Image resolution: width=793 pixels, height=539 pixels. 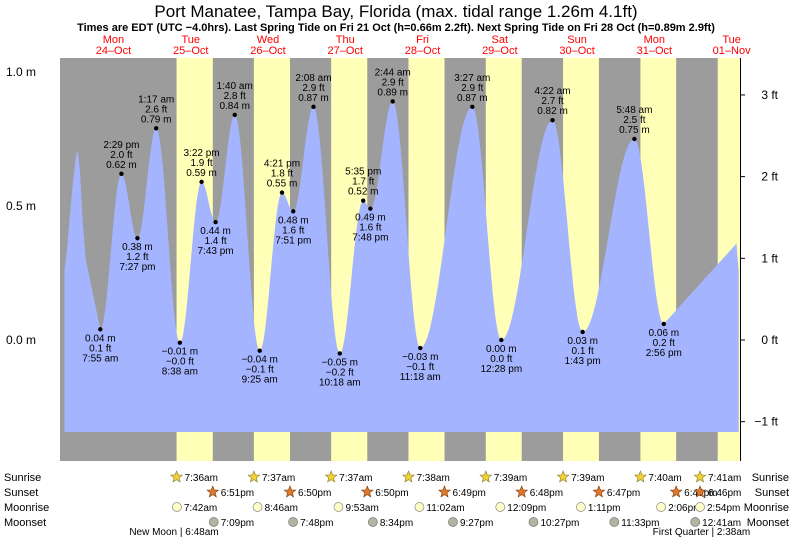 I want to click on day-weekday-7: Mon, so click(x=654, y=40).